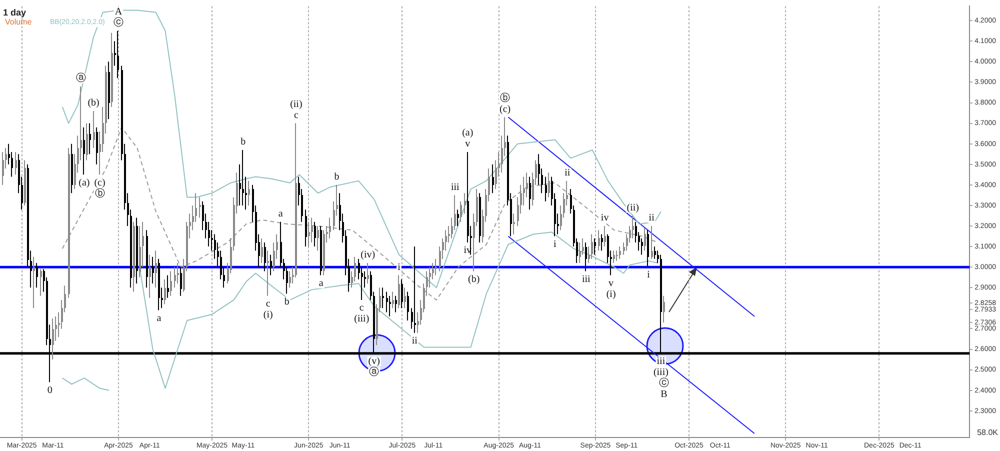  What do you see at coordinates (664, 394) in the screenshot?
I see `annotation: B` at bounding box center [664, 394].